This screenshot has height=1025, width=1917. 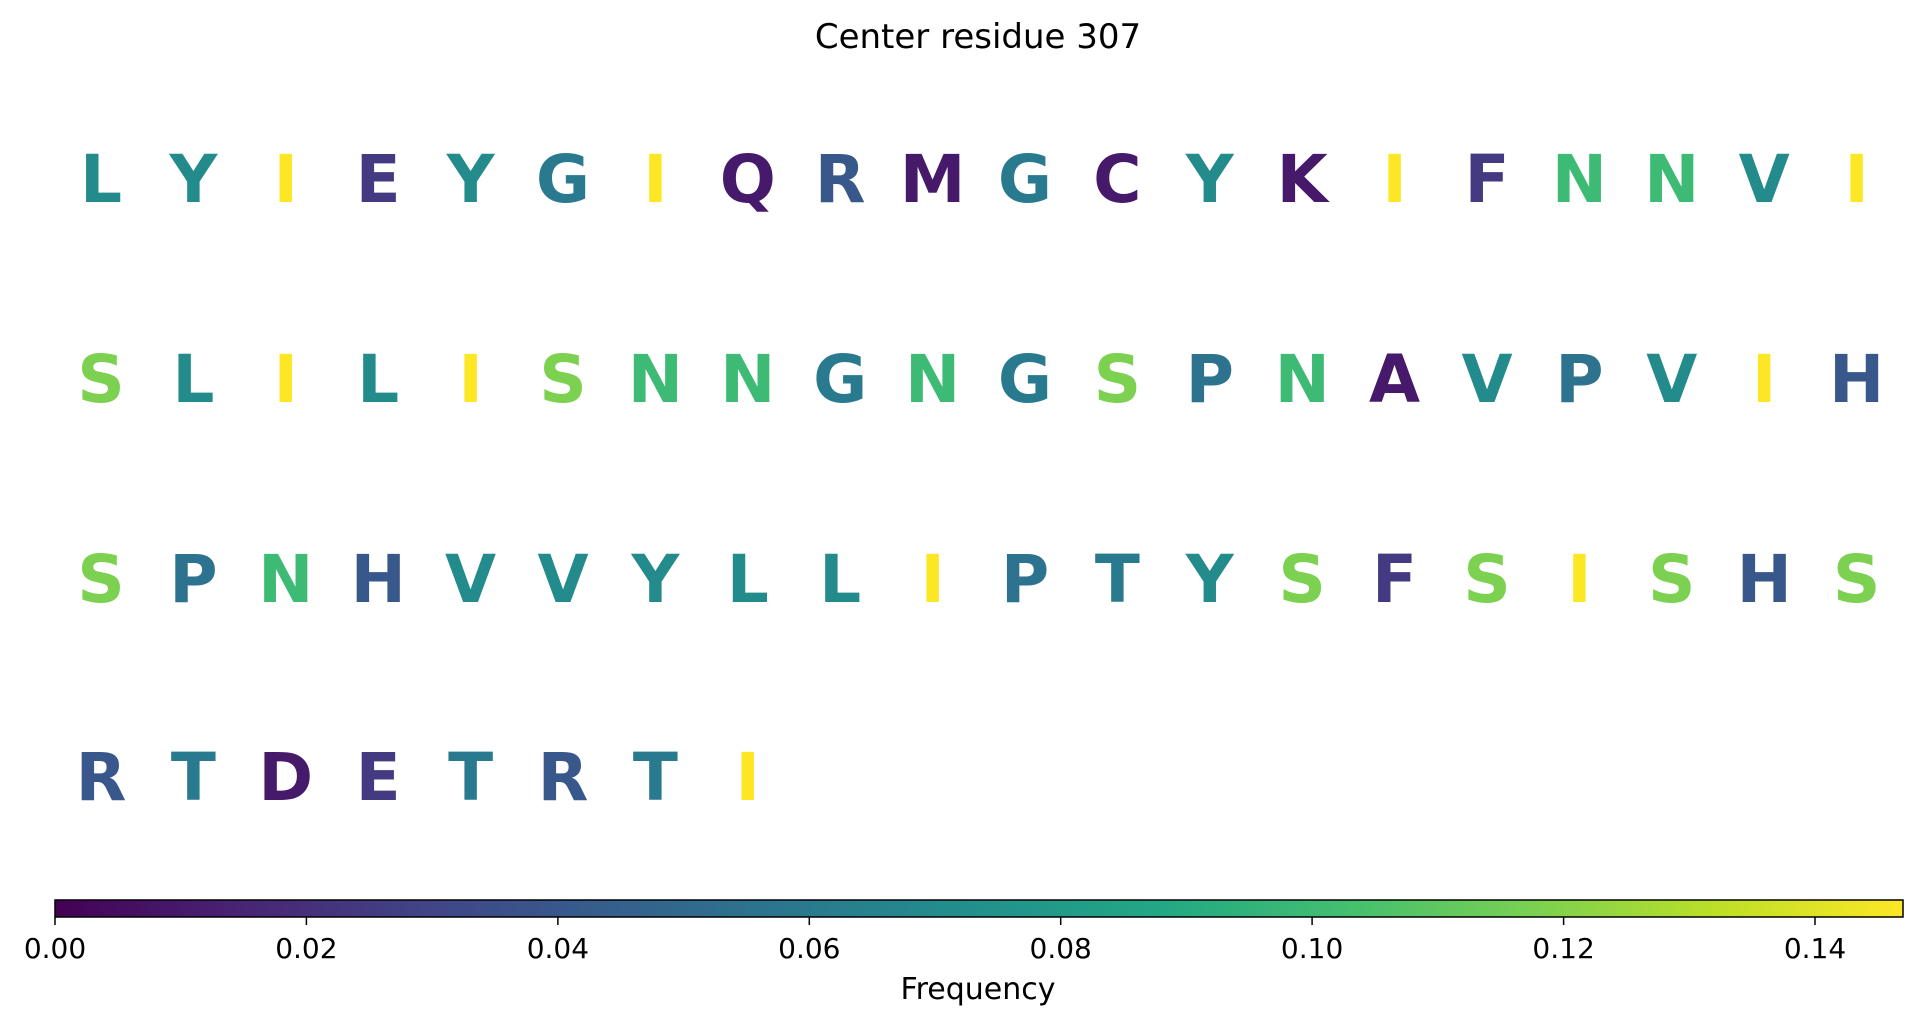 What do you see at coordinates (55, 948) in the screenshot?
I see `colorbar-tick-label: 0.00` at bounding box center [55, 948].